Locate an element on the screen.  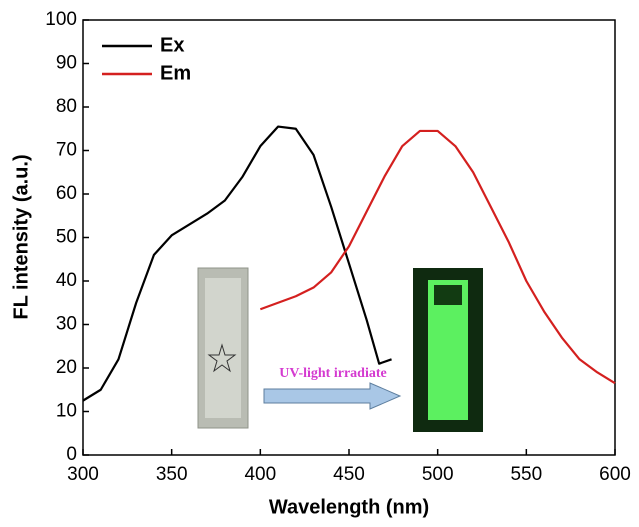
y-tick-label: 70 is located at coordinates (66, 150).